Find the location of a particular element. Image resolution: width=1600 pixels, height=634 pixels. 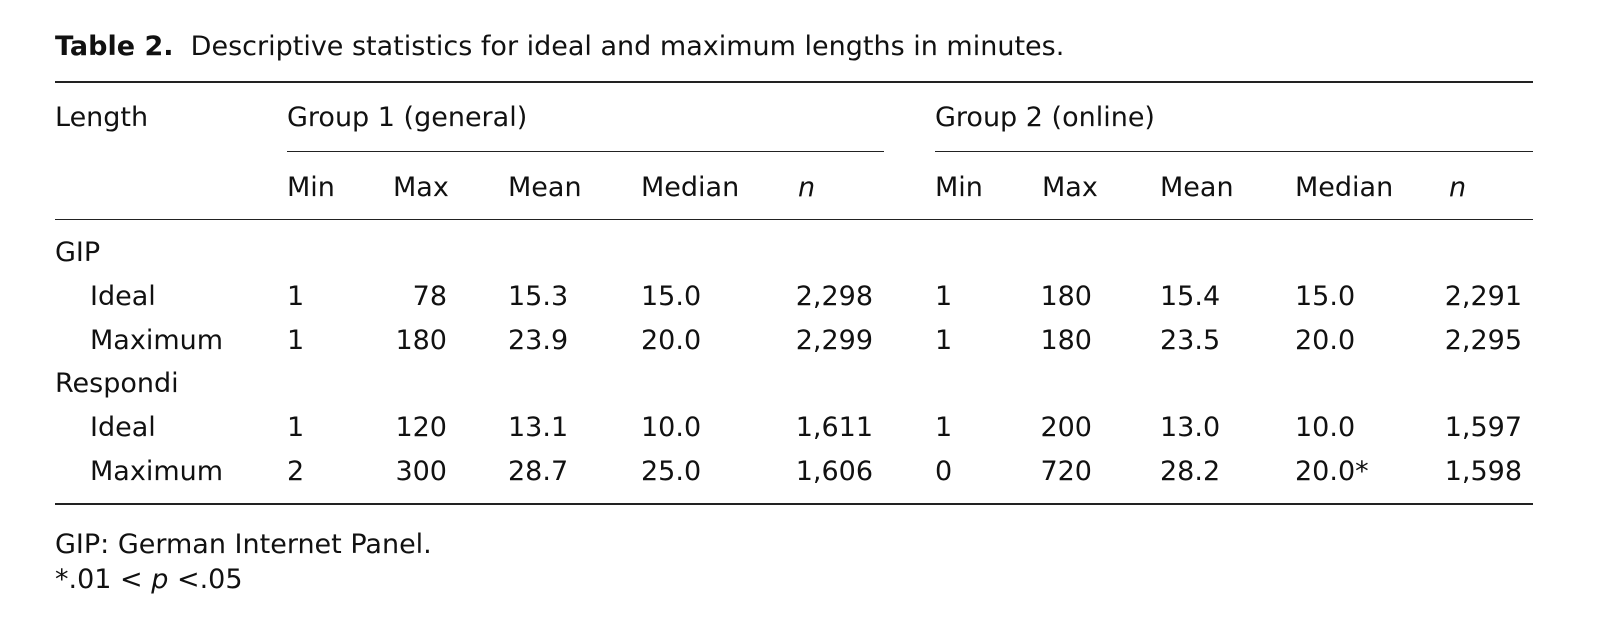

cell: 28.2 is located at coordinates (1190, 471).